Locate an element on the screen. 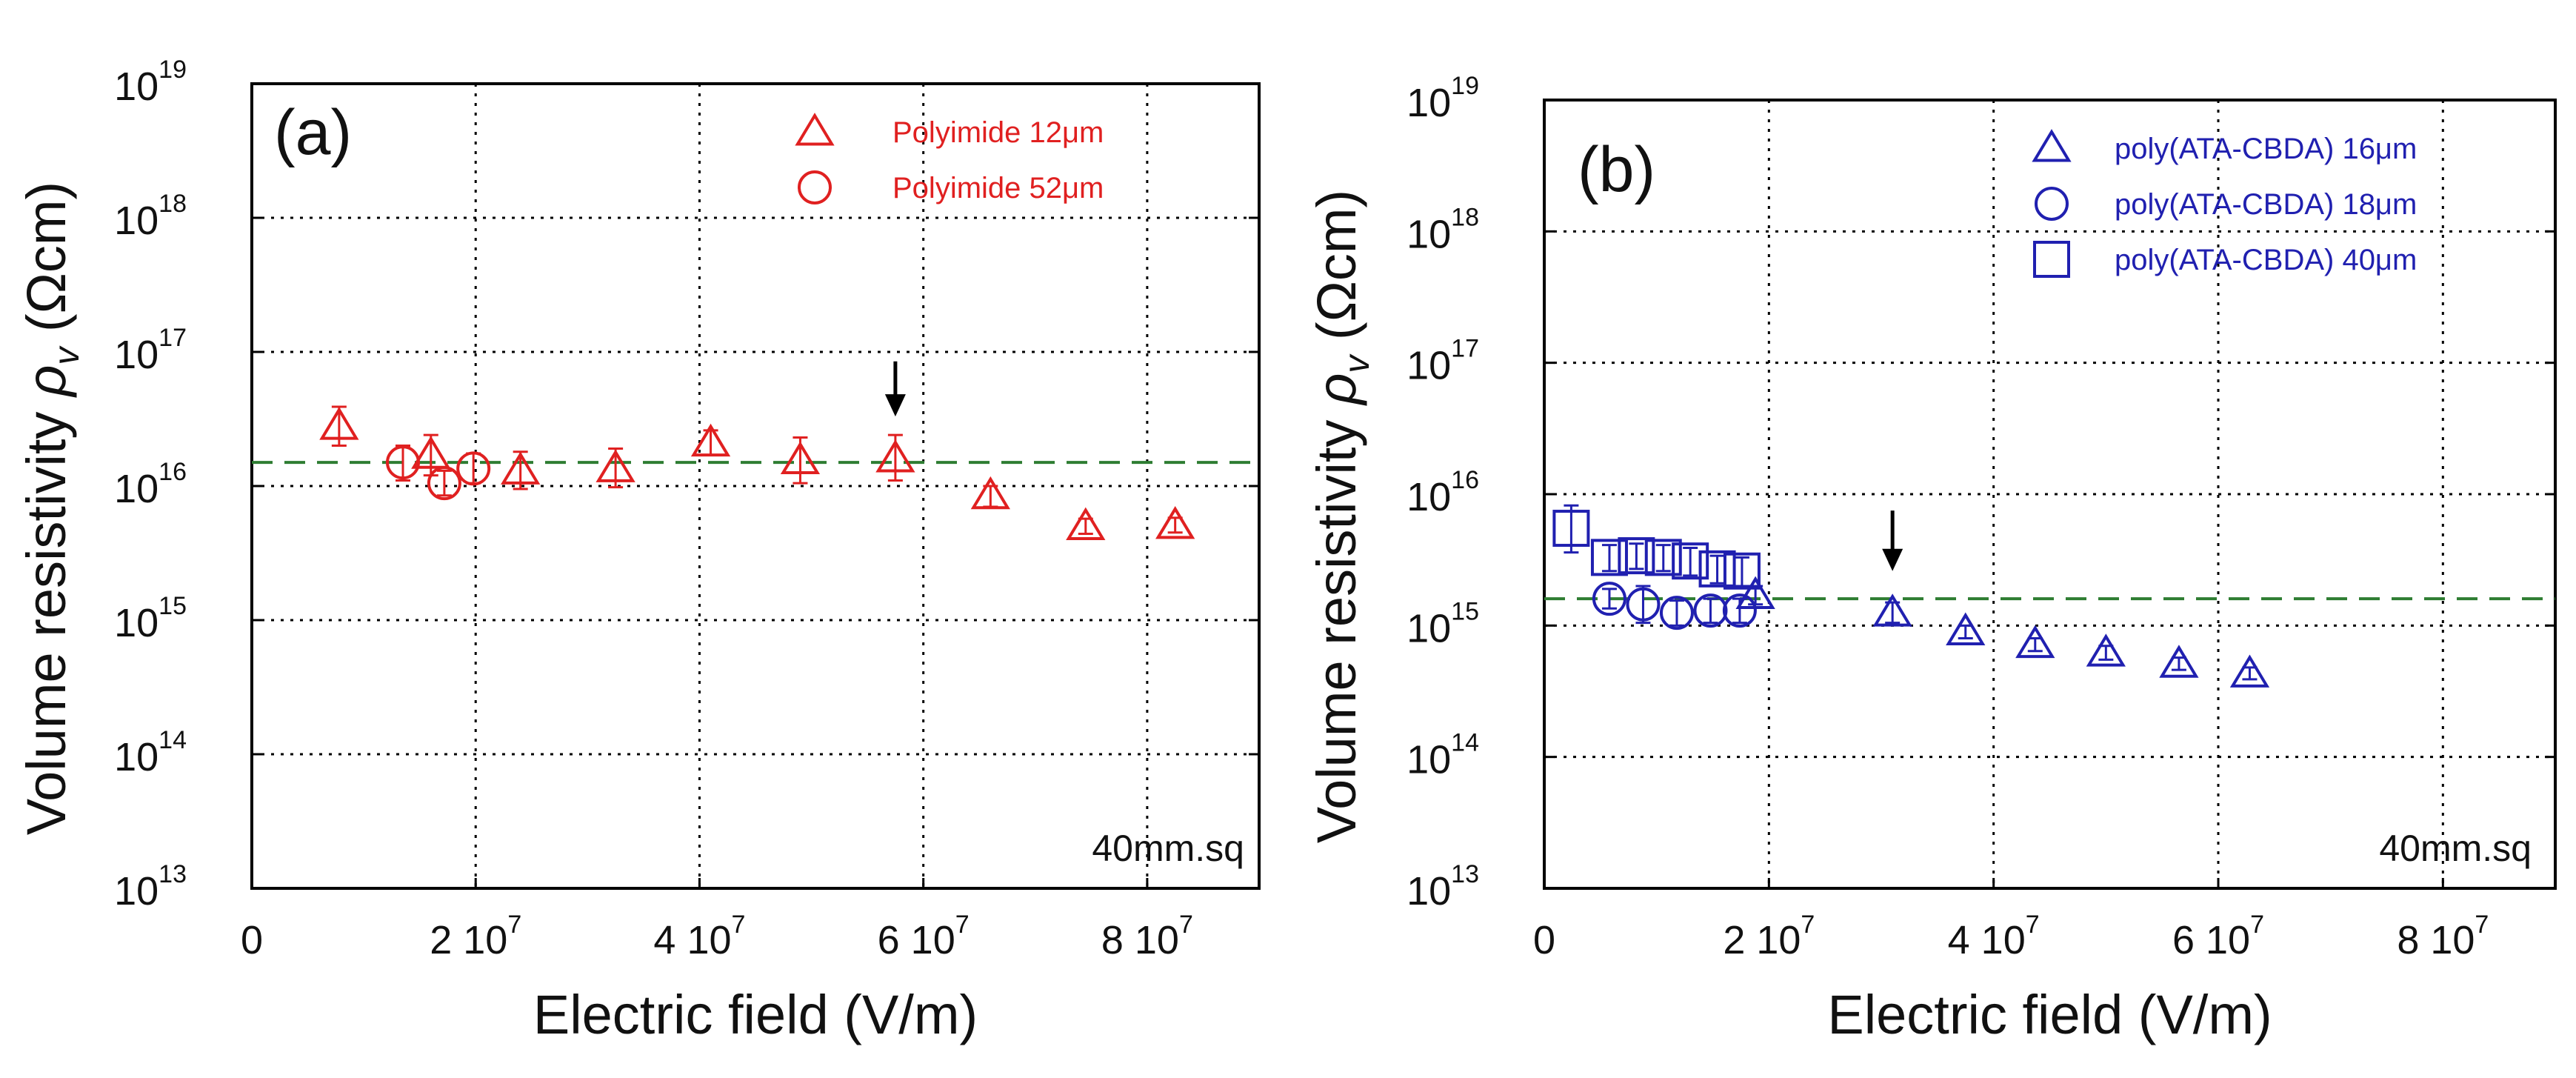  y-tick-label-1: 1014 is located at coordinates (150, 752).